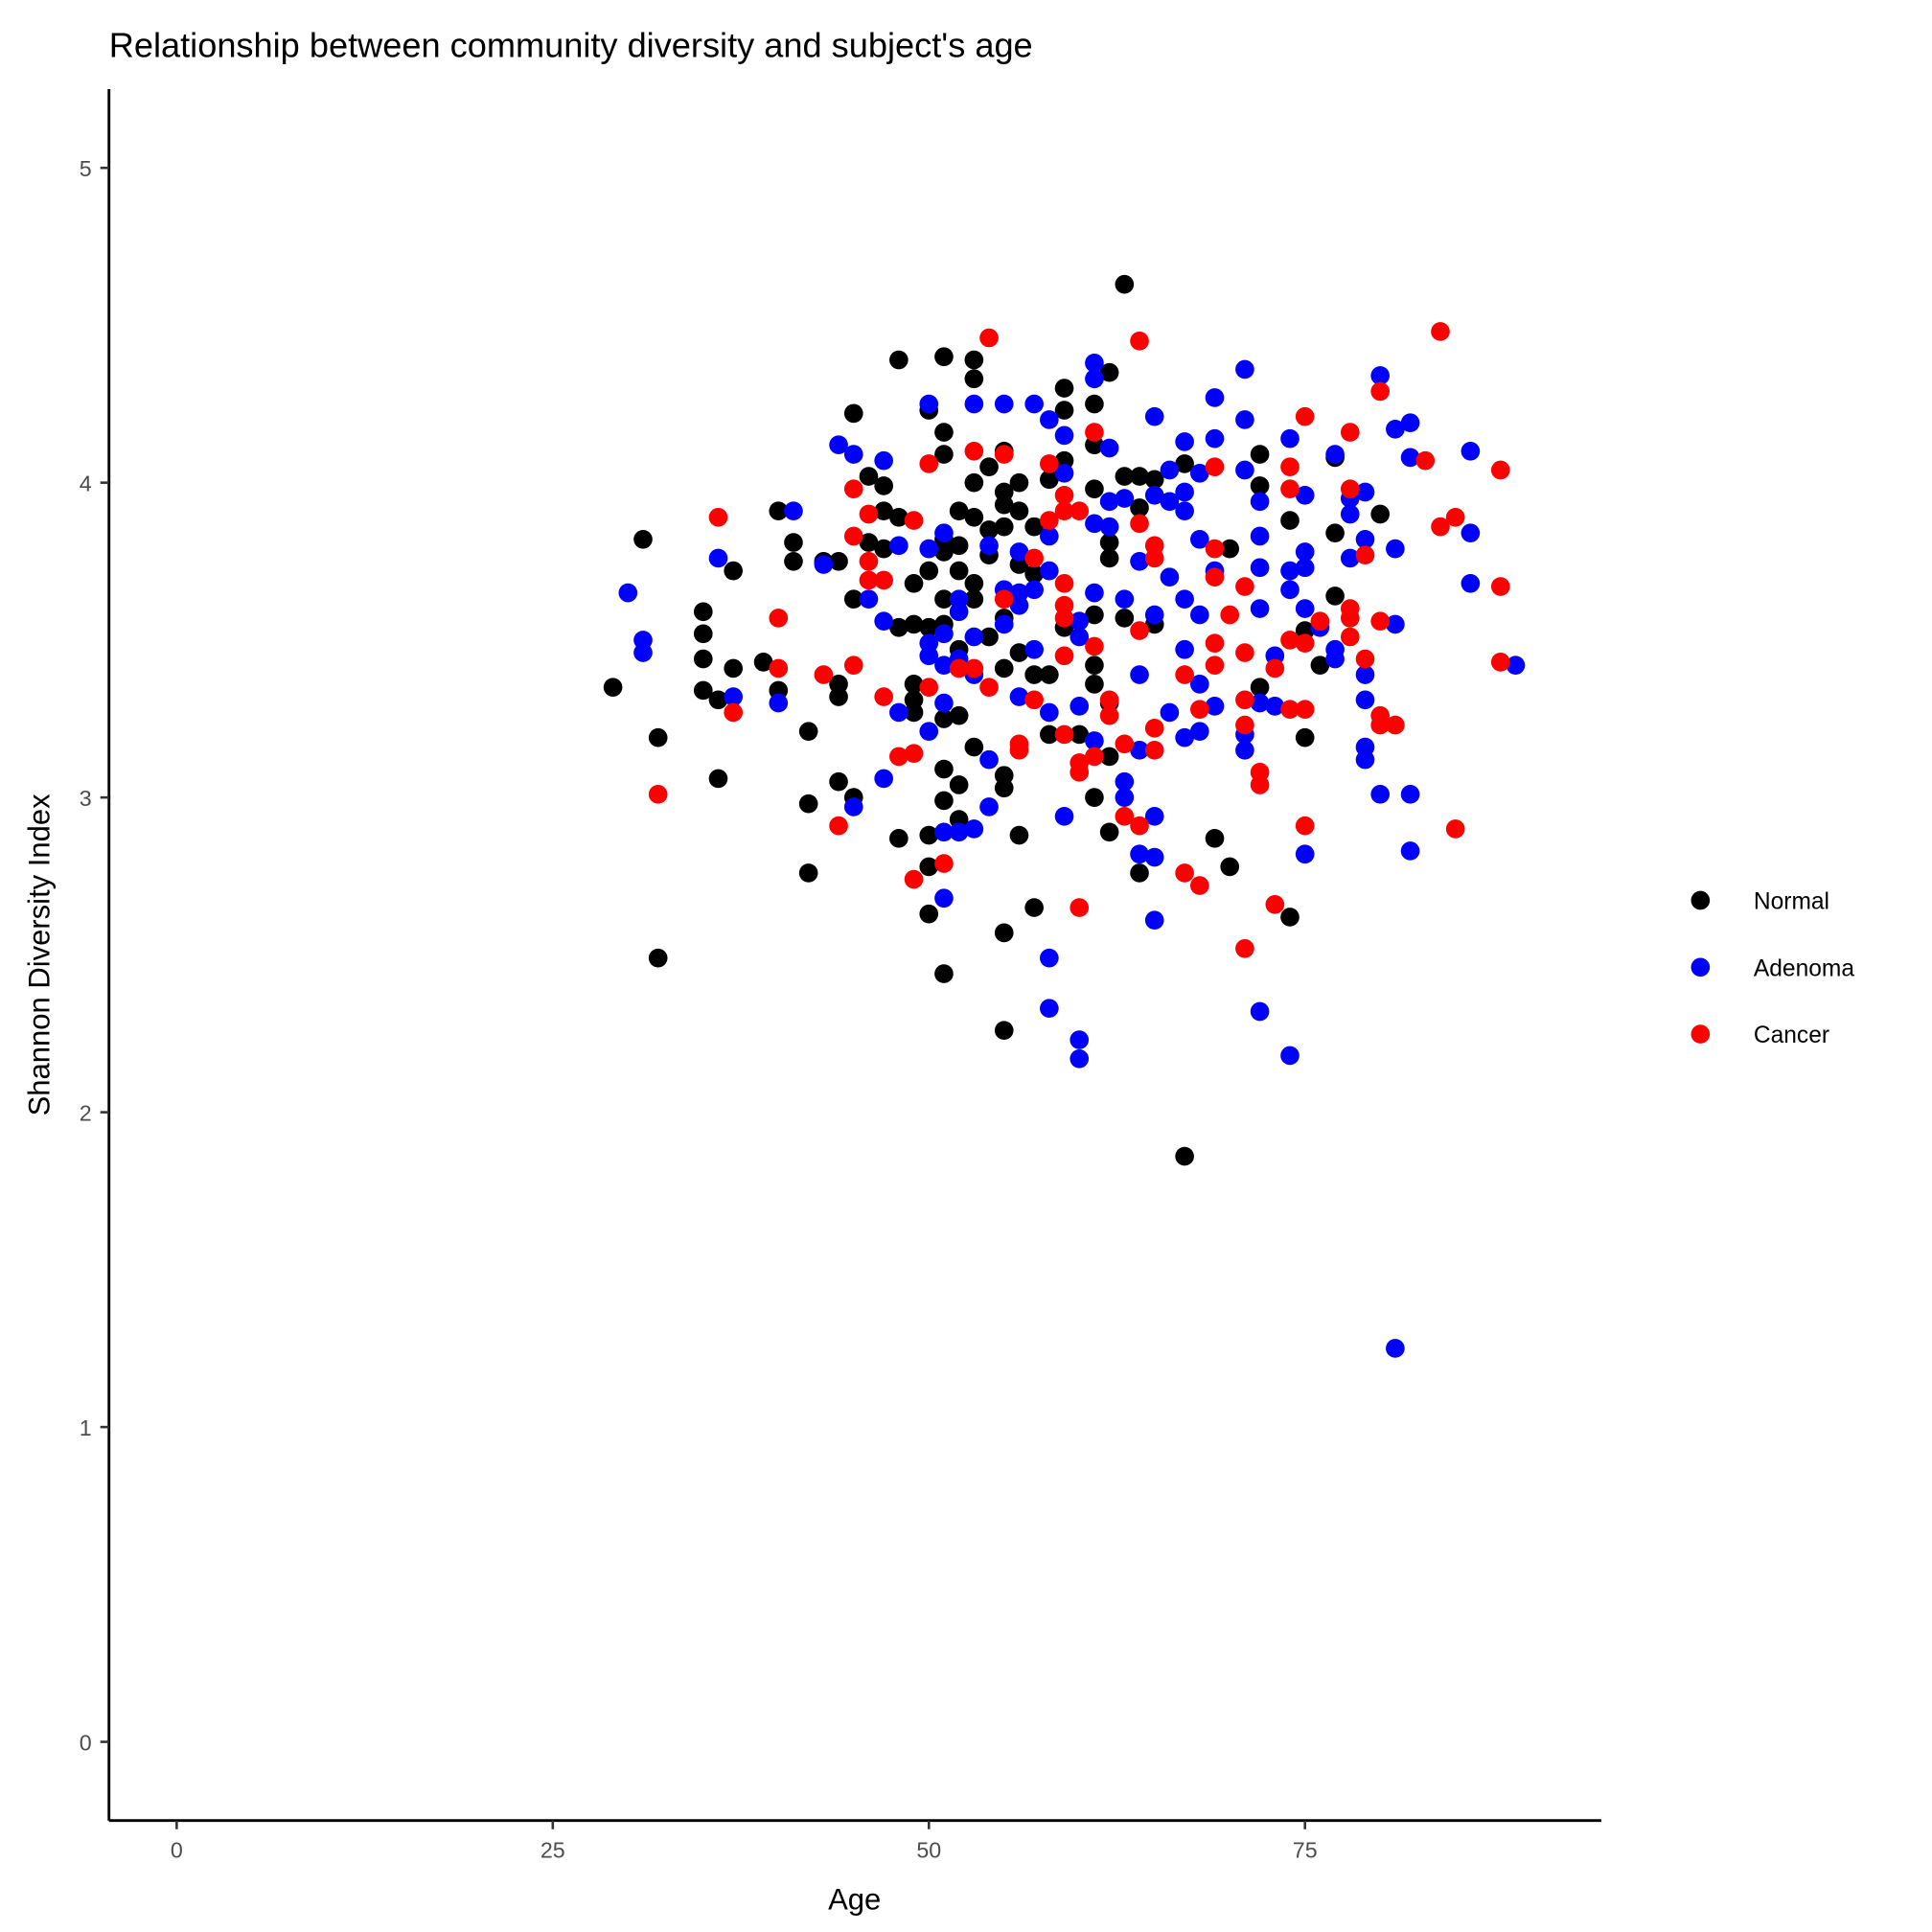 The height and width of the screenshot is (1932, 1932). What do you see at coordinates (1791, 902) in the screenshot?
I see `legend-label: Normal` at bounding box center [1791, 902].